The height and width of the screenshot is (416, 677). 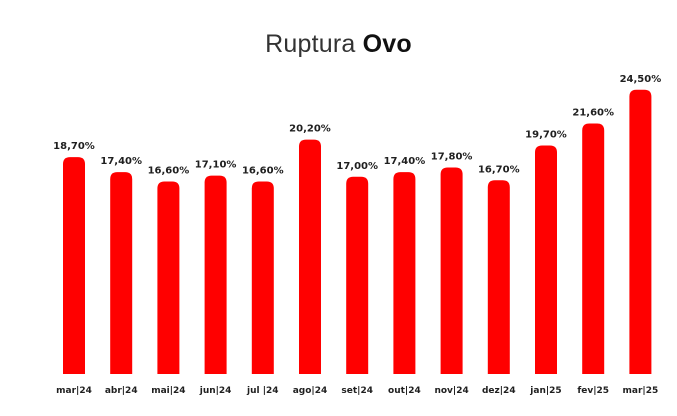 I want to click on chart-title-light: Ruptura, so click(x=310, y=44).